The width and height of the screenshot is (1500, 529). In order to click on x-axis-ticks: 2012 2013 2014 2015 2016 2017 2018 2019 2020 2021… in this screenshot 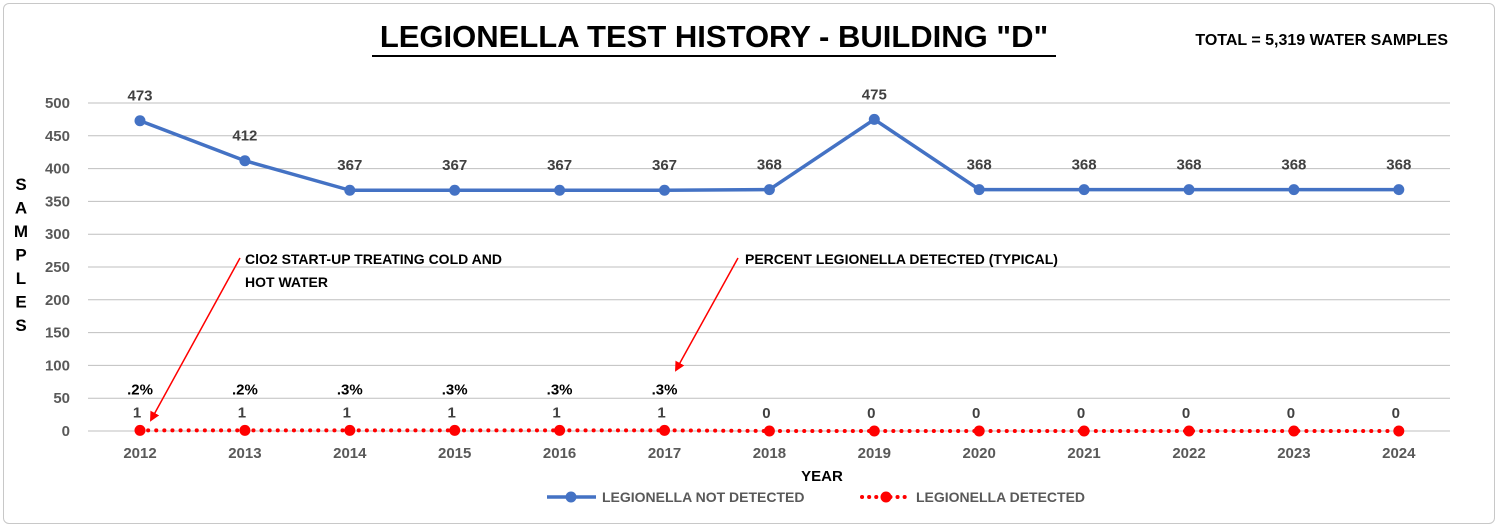, I will do `click(769, 453)`.